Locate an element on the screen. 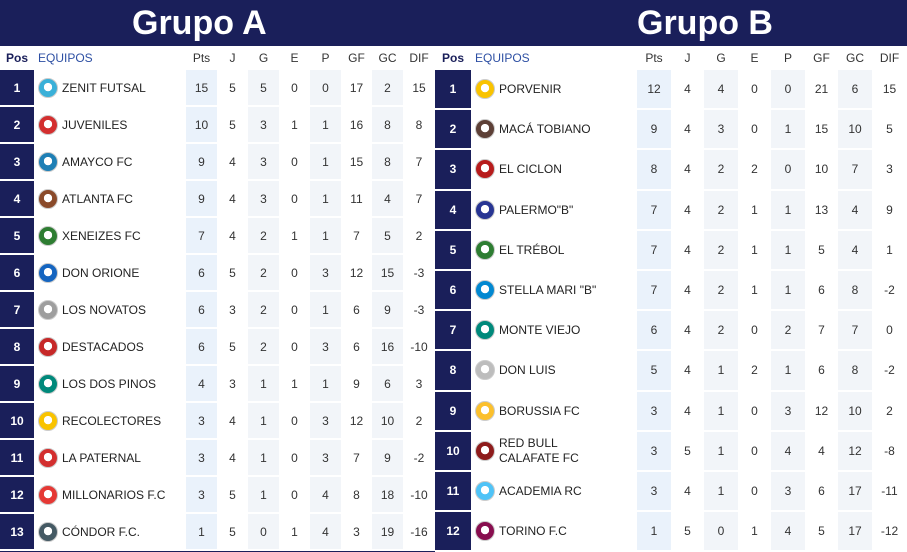 This screenshot has height=552, width=907. team-cell: EL TRÉBOL is located at coordinates (554, 250).